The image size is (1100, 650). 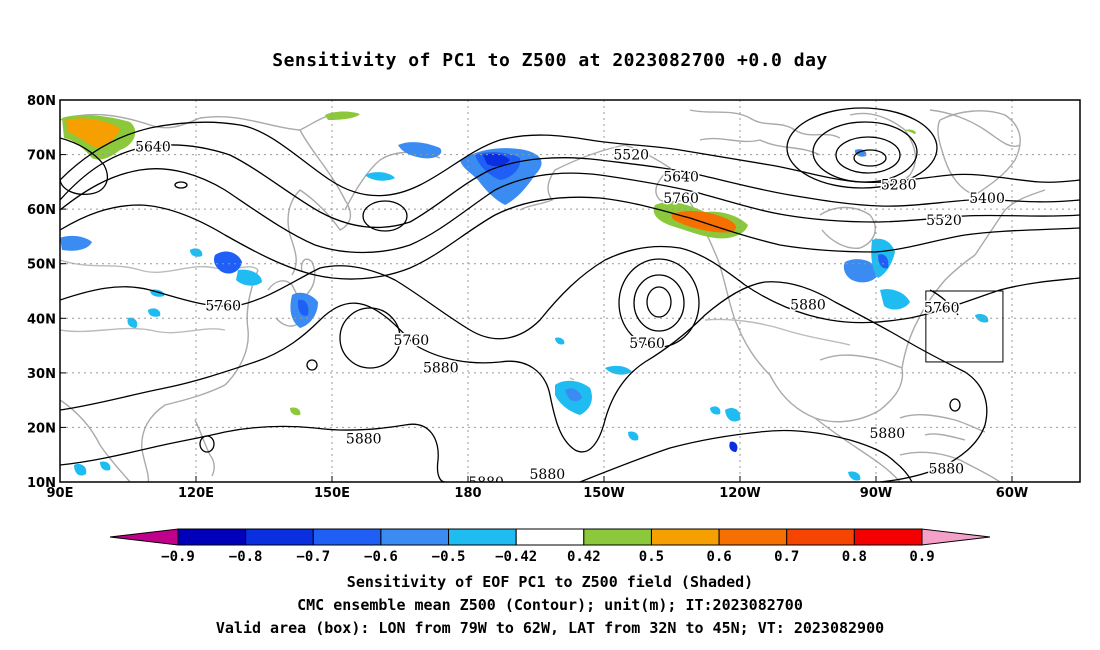 I want to click on colorbar, so click(x=550, y=537).